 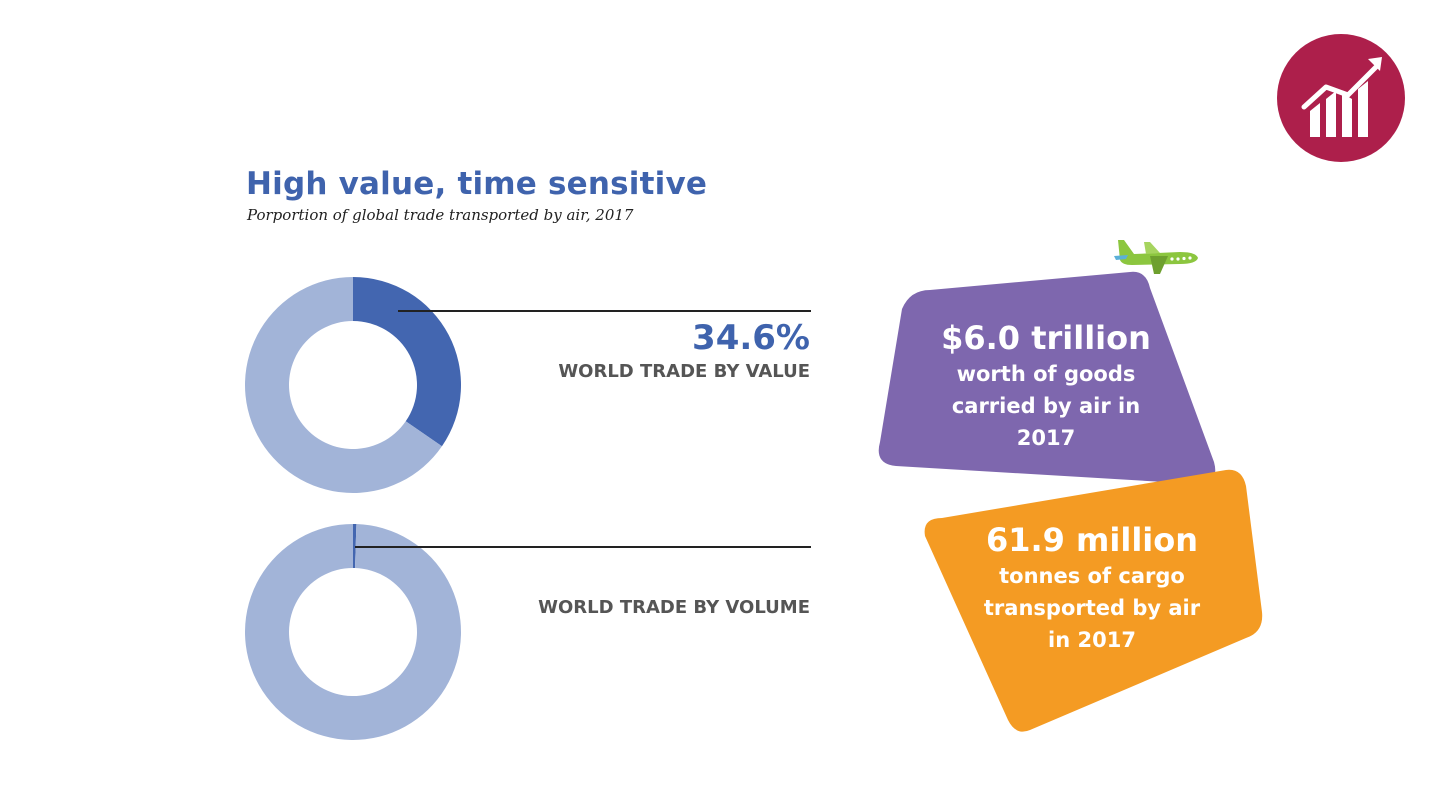 I want to click on volume-label: WORLD TRADE BY VOLUME, so click(x=674, y=607).